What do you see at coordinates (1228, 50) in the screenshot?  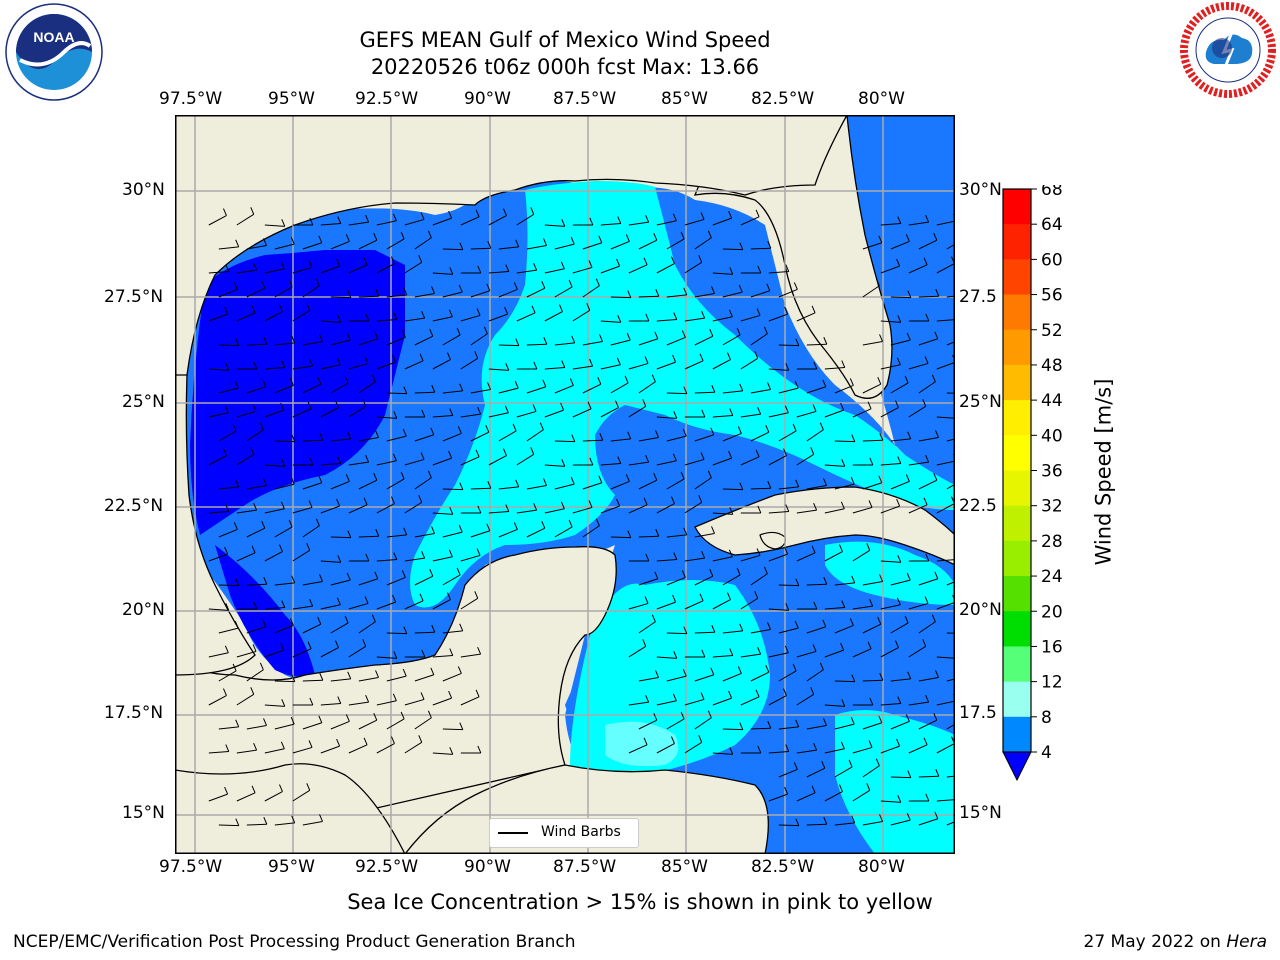 I see `nws-logo` at bounding box center [1228, 50].